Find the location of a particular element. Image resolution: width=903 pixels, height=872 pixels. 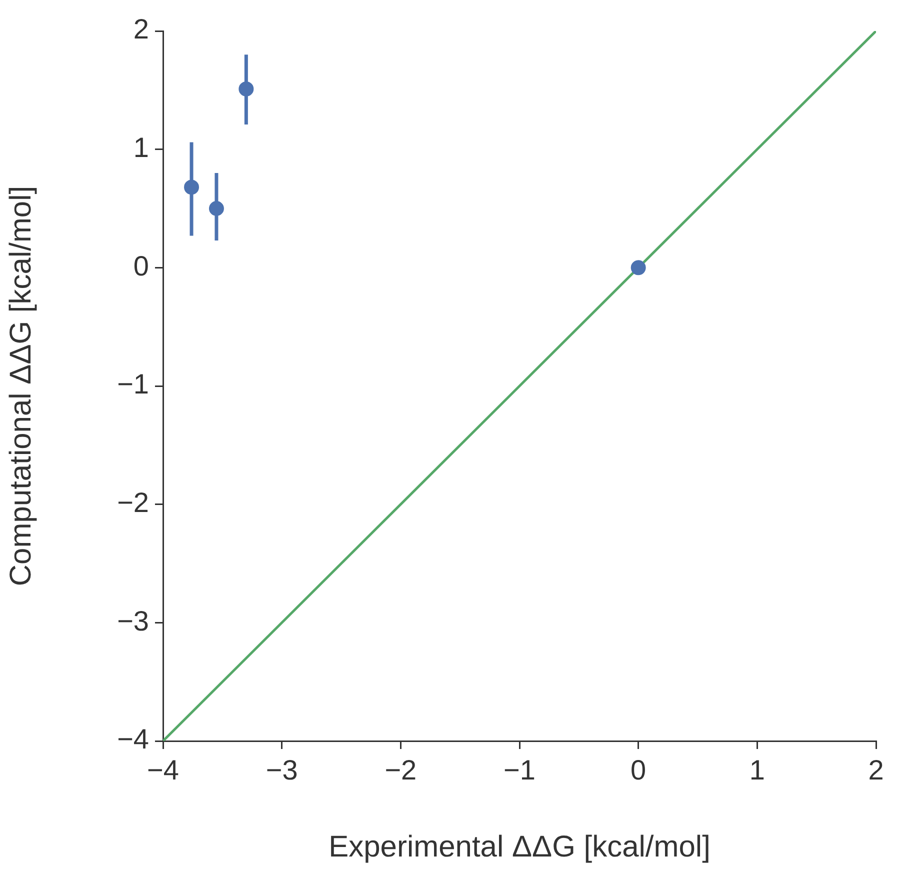

x-tick-label: −2 is located at coordinates (400, 770).